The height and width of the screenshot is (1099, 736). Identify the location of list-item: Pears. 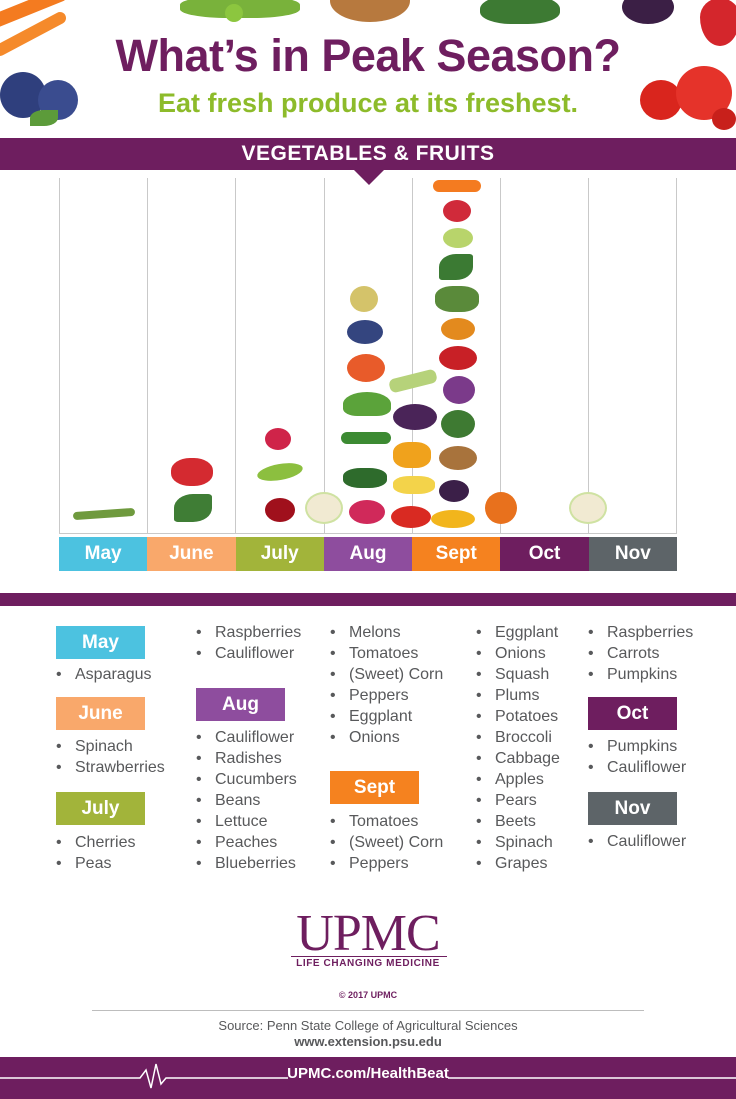
(518, 800).